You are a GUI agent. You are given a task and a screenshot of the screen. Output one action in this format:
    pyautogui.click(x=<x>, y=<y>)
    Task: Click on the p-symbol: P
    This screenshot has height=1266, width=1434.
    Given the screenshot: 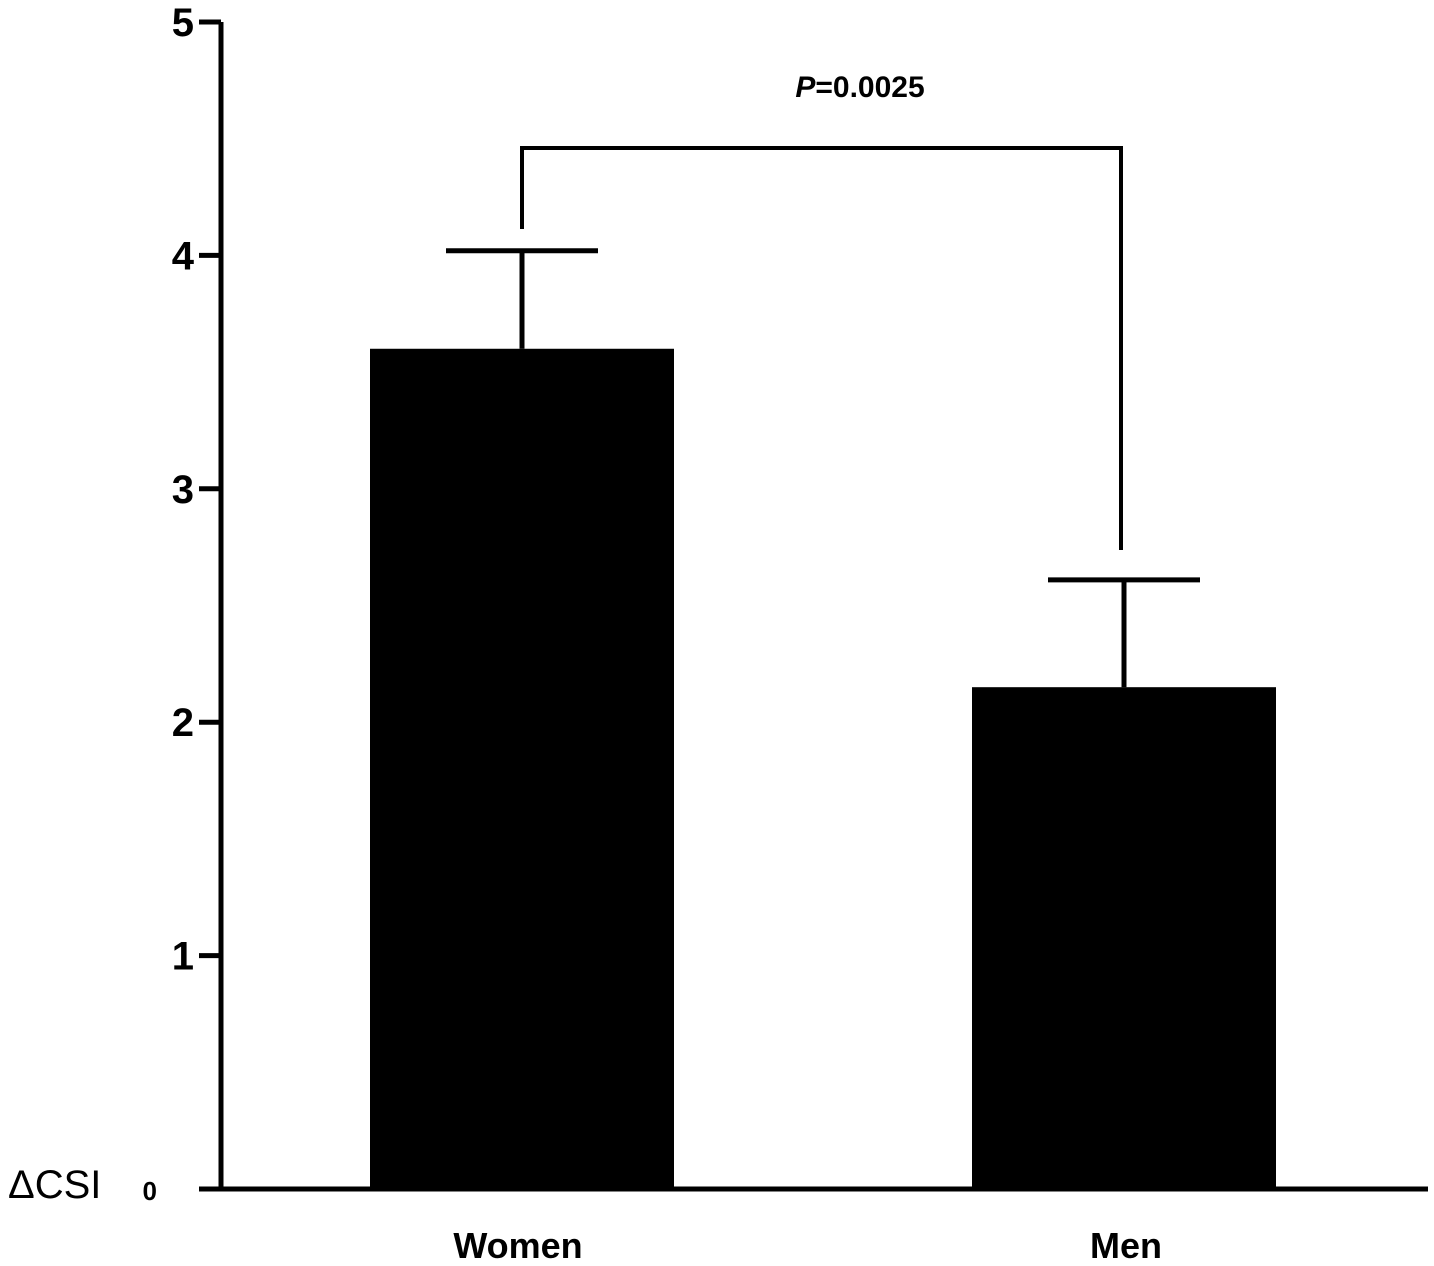 What is the action you would take?
    pyautogui.click(x=805, y=87)
    